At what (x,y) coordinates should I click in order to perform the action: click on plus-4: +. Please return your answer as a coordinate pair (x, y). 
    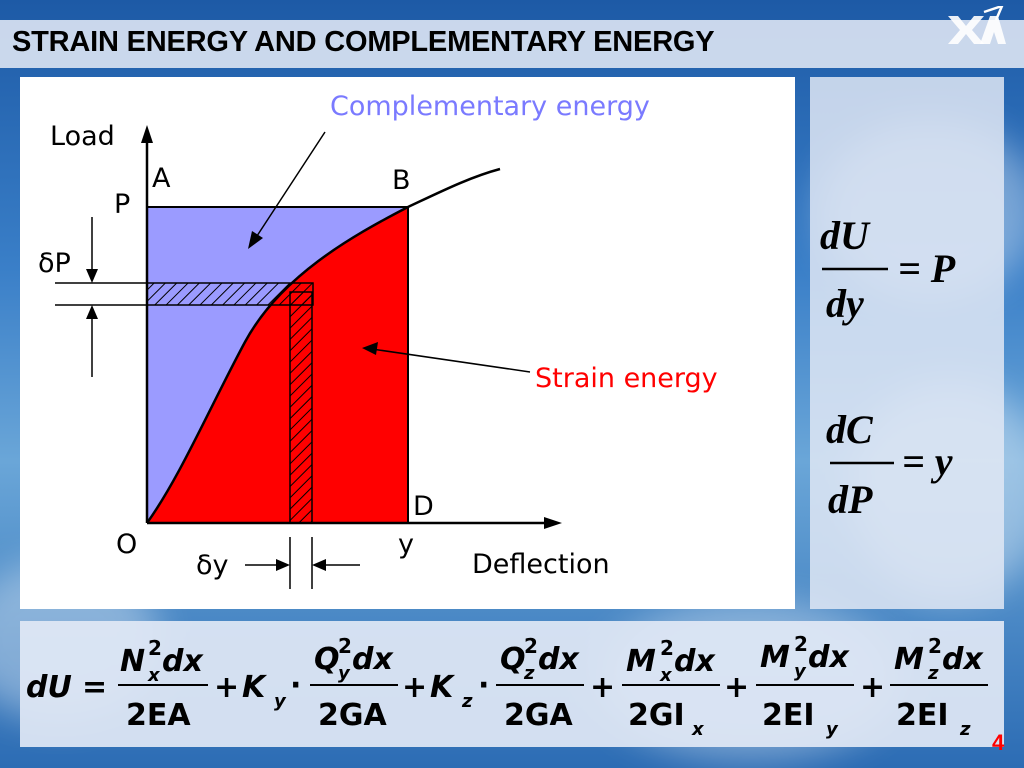
    Looking at the image, I should click on (736, 687).